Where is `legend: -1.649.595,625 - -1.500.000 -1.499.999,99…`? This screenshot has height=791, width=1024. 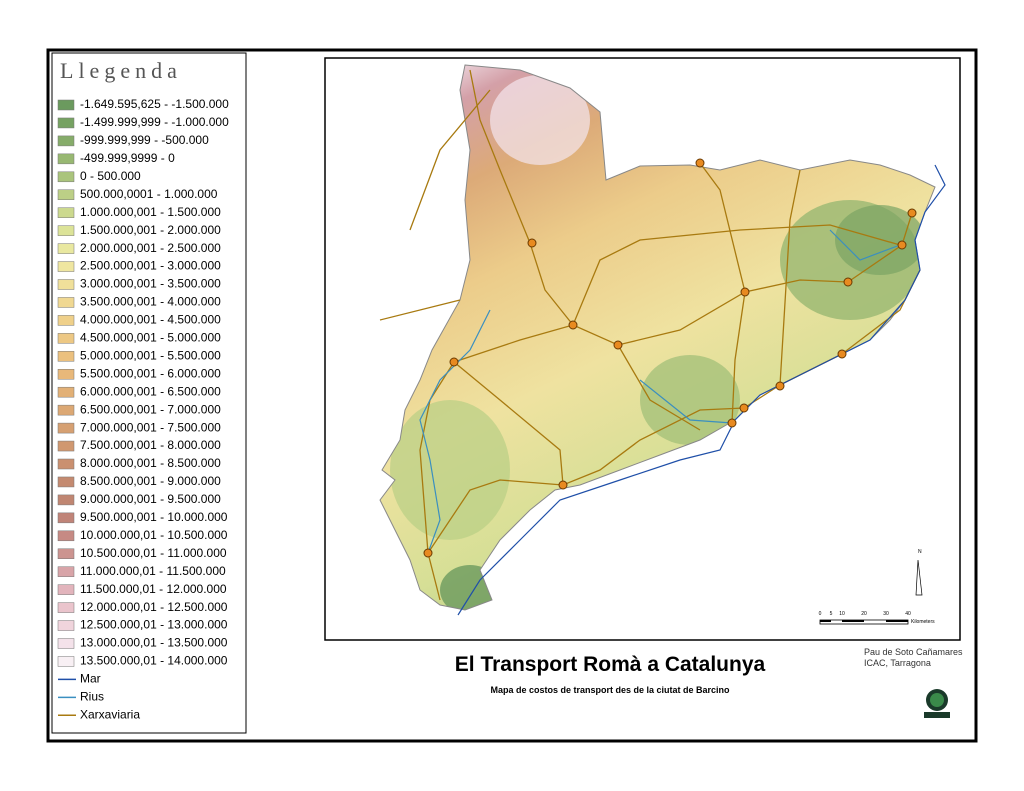 legend: -1.649.595,625 - -1.500.000 -1.499.999,99… is located at coordinates (143, 409).